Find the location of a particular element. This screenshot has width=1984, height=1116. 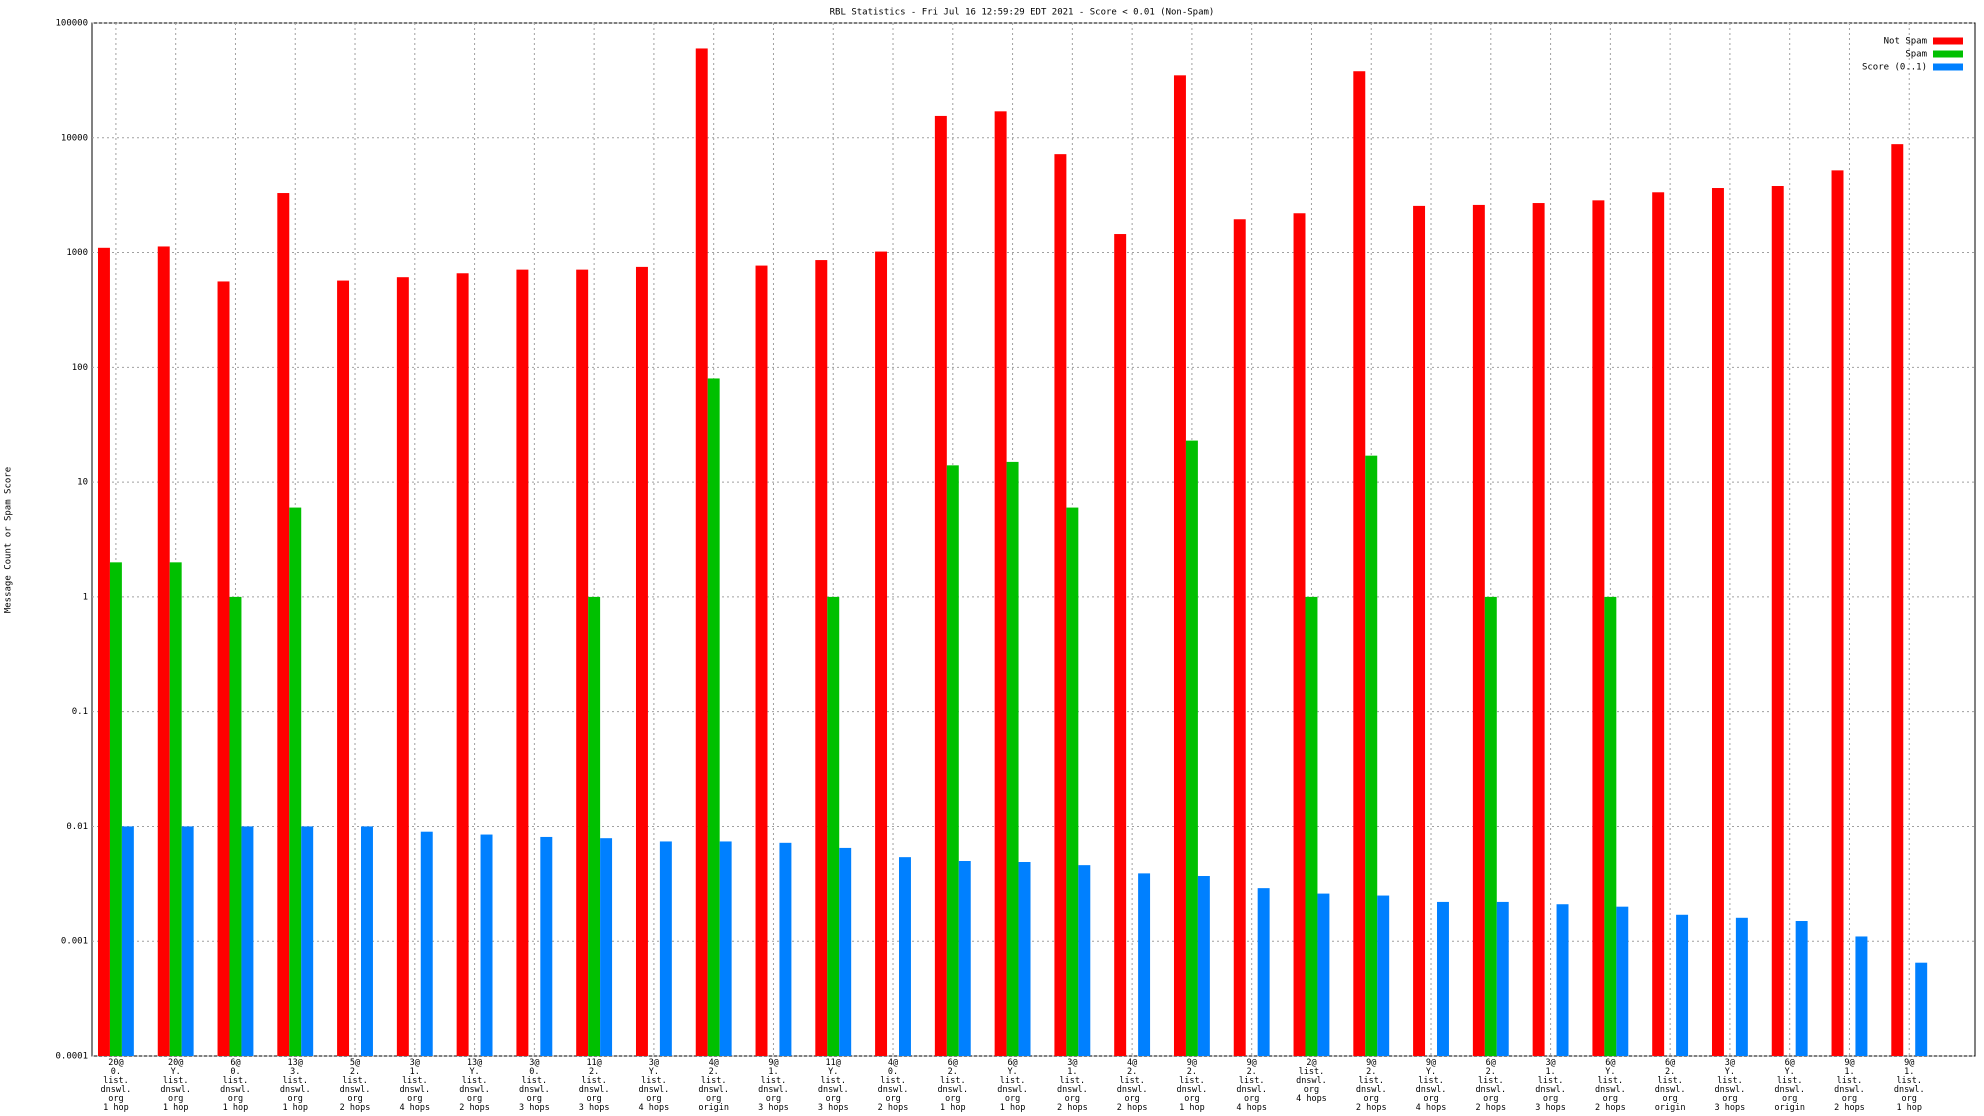

x-tick-label: 4@ 0. list. dnswl. org 2 hops is located at coordinates (893, 1085).